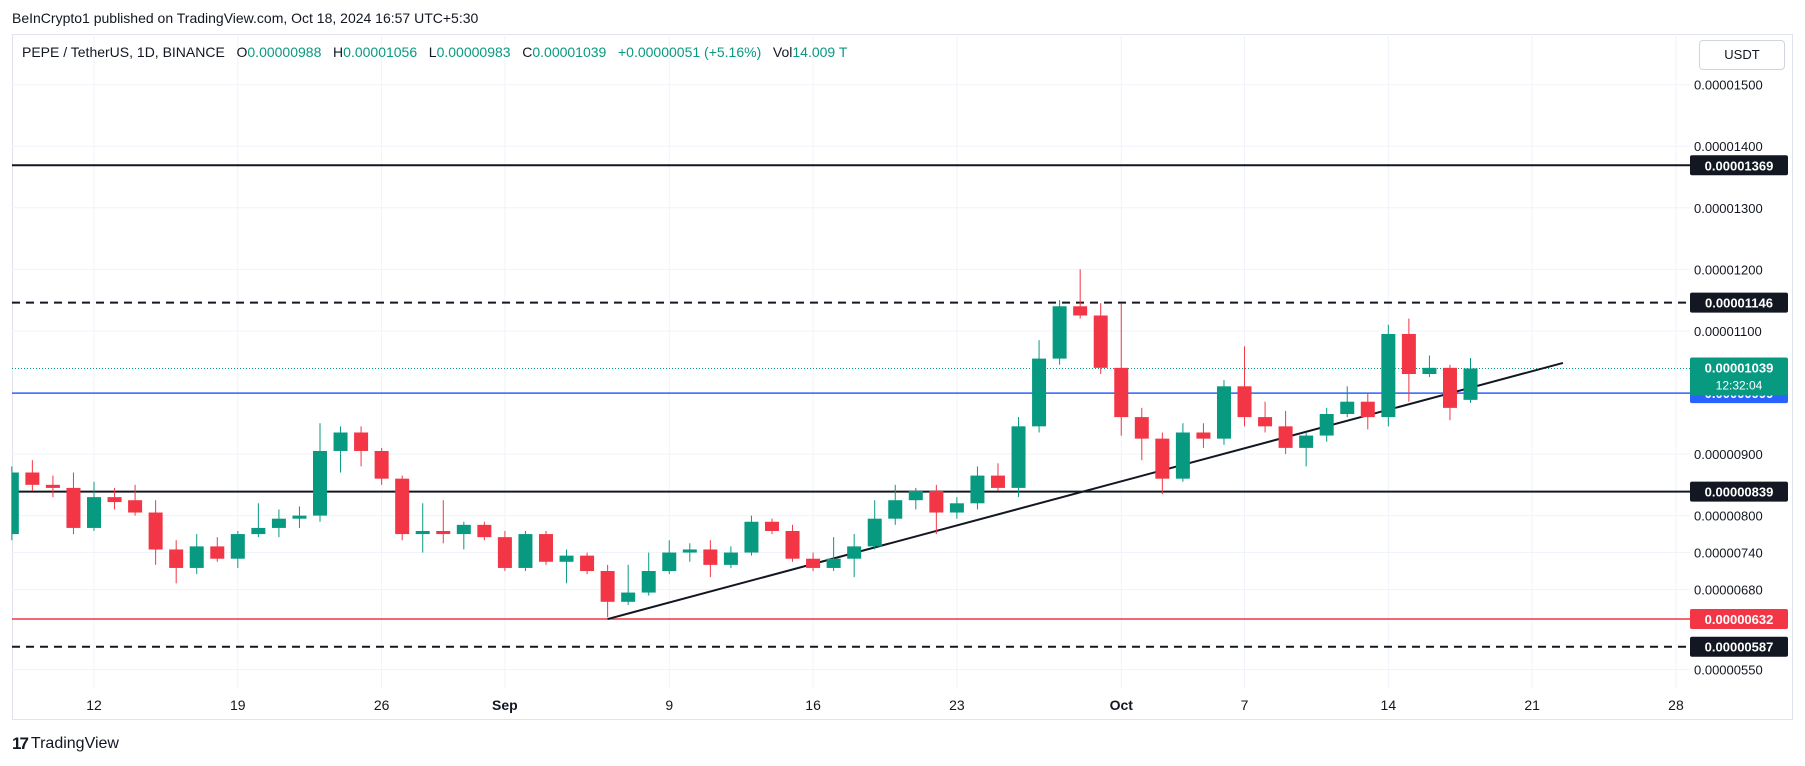  Describe the element at coordinates (957, 705) in the screenshot. I see `x-axis-tick-label: 23` at that location.